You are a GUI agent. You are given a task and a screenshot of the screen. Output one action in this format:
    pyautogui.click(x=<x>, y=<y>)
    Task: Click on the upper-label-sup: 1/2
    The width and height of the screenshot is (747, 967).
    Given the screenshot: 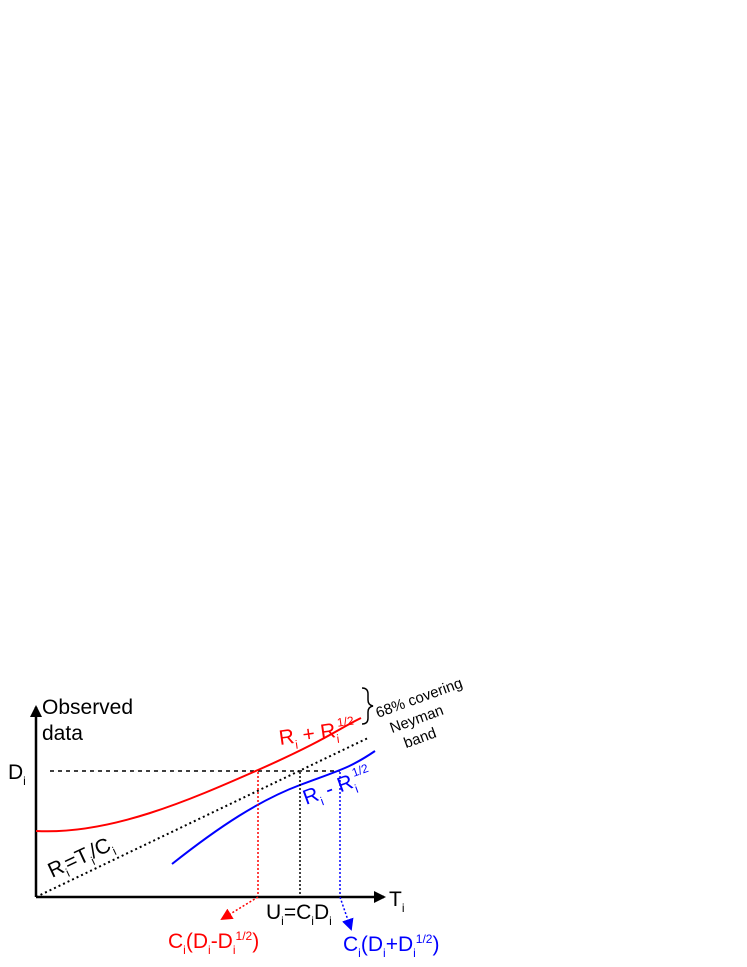 What is the action you would take?
    pyautogui.click(x=345, y=722)
    